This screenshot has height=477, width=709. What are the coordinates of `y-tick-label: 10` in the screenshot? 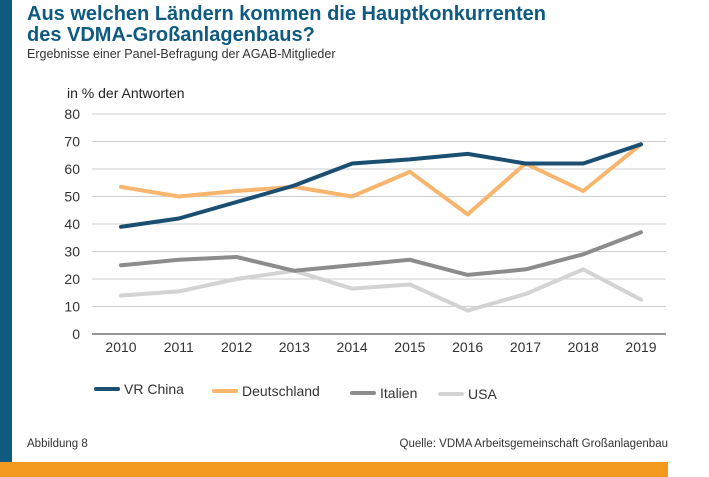 It's located at (72, 307).